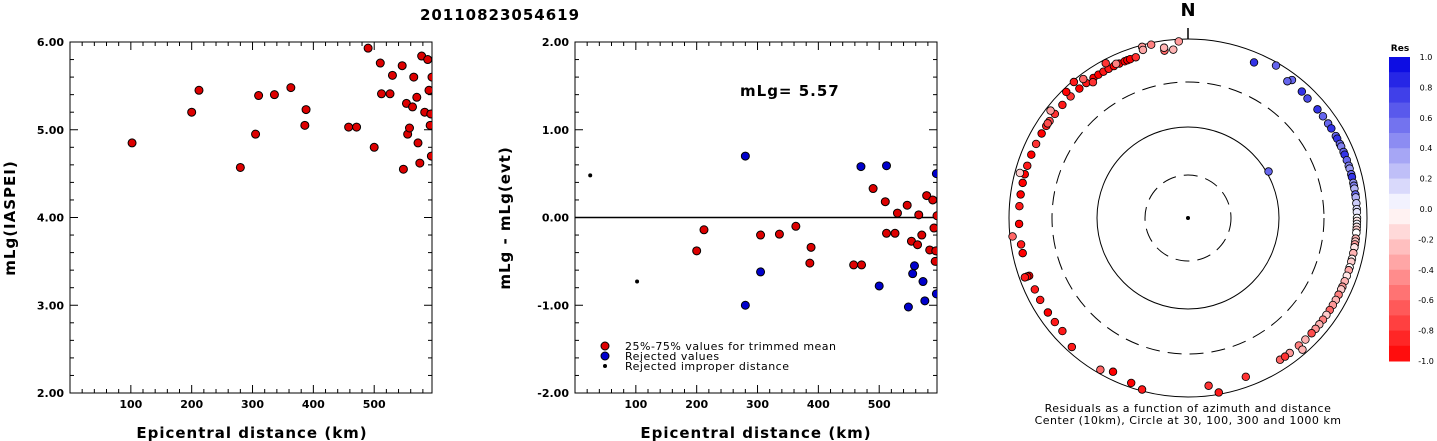 This screenshot has height=441, width=1437. What do you see at coordinates (1400, 49) in the screenshot?
I see `colorbar-title: Res` at bounding box center [1400, 49].